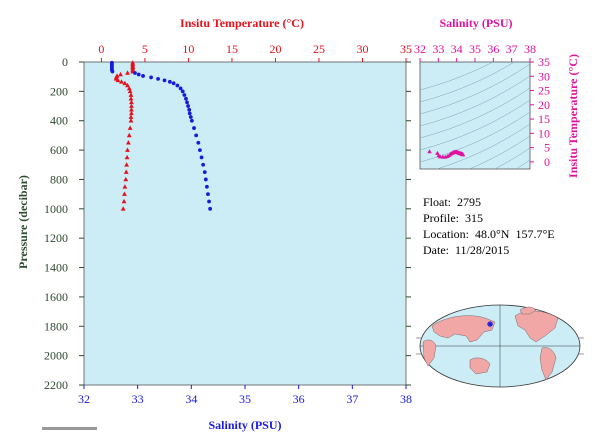 The image size is (601, 448). I want to click on pressure-tick-label: 1200, so click(56, 238).